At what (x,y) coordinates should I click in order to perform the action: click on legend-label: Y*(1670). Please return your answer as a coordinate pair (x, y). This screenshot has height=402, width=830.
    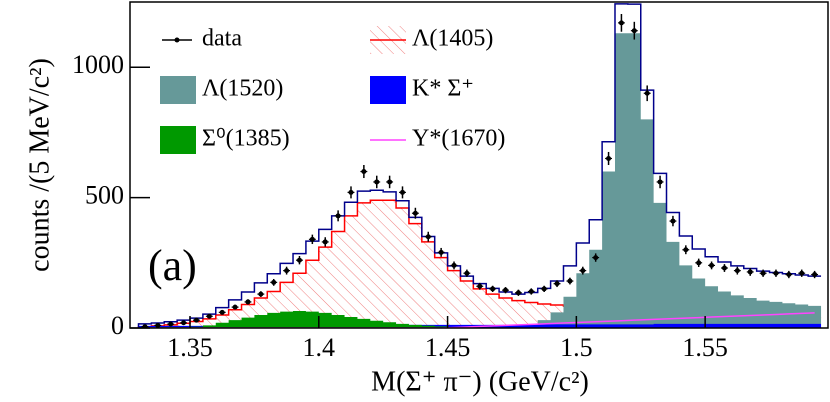
    Looking at the image, I should click on (458, 139).